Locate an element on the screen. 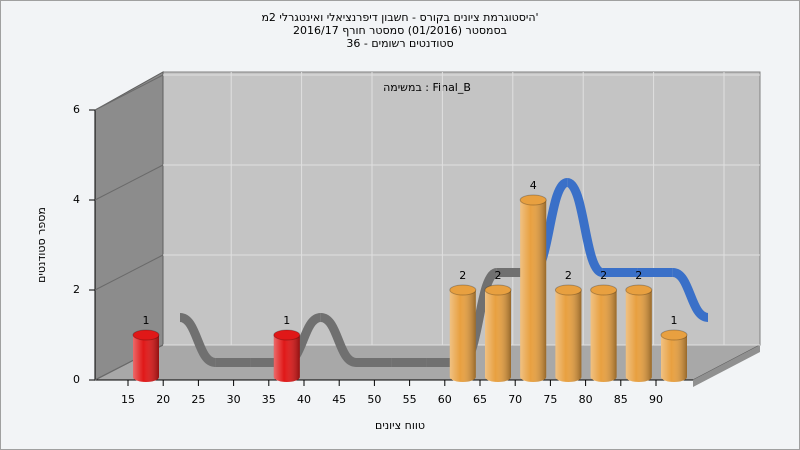 This screenshot has width=800, height=450. x-tick-label: 60 is located at coordinates (445, 399).